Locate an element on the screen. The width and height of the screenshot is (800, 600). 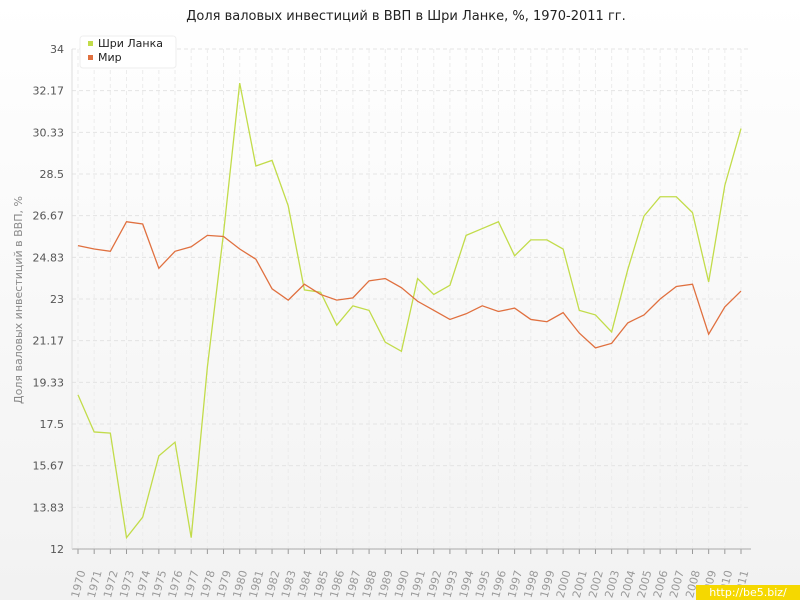
legend-label: Мир is located at coordinates (110, 57).